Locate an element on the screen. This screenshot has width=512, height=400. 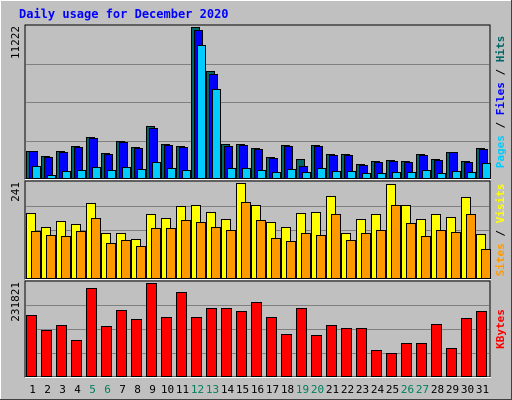
x-tick-label-day-7: 7 is located at coordinates (122, 389).